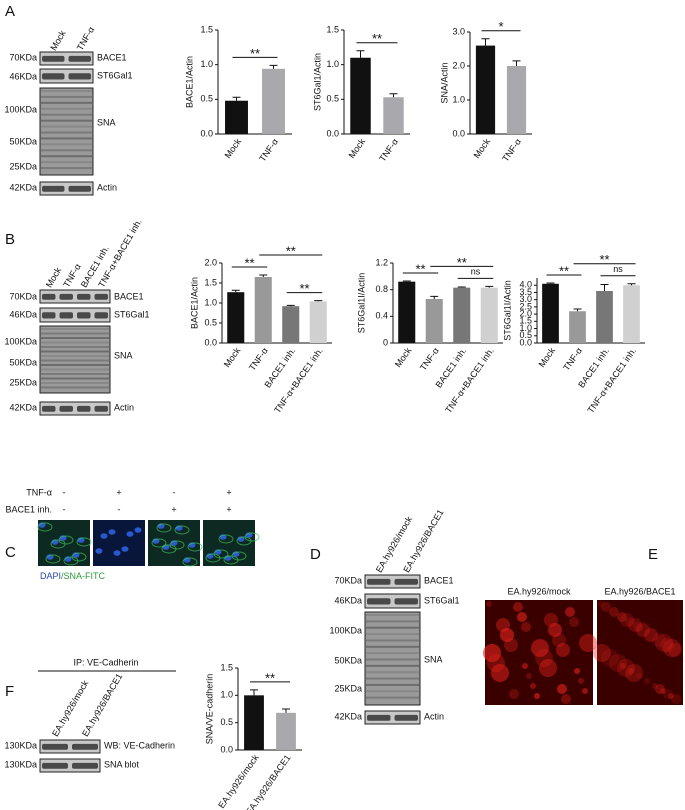 The image size is (685, 810). Describe the element at coordinates (345, 630) in the screenshot. I see `mw-marker: 100KDa` at that location.